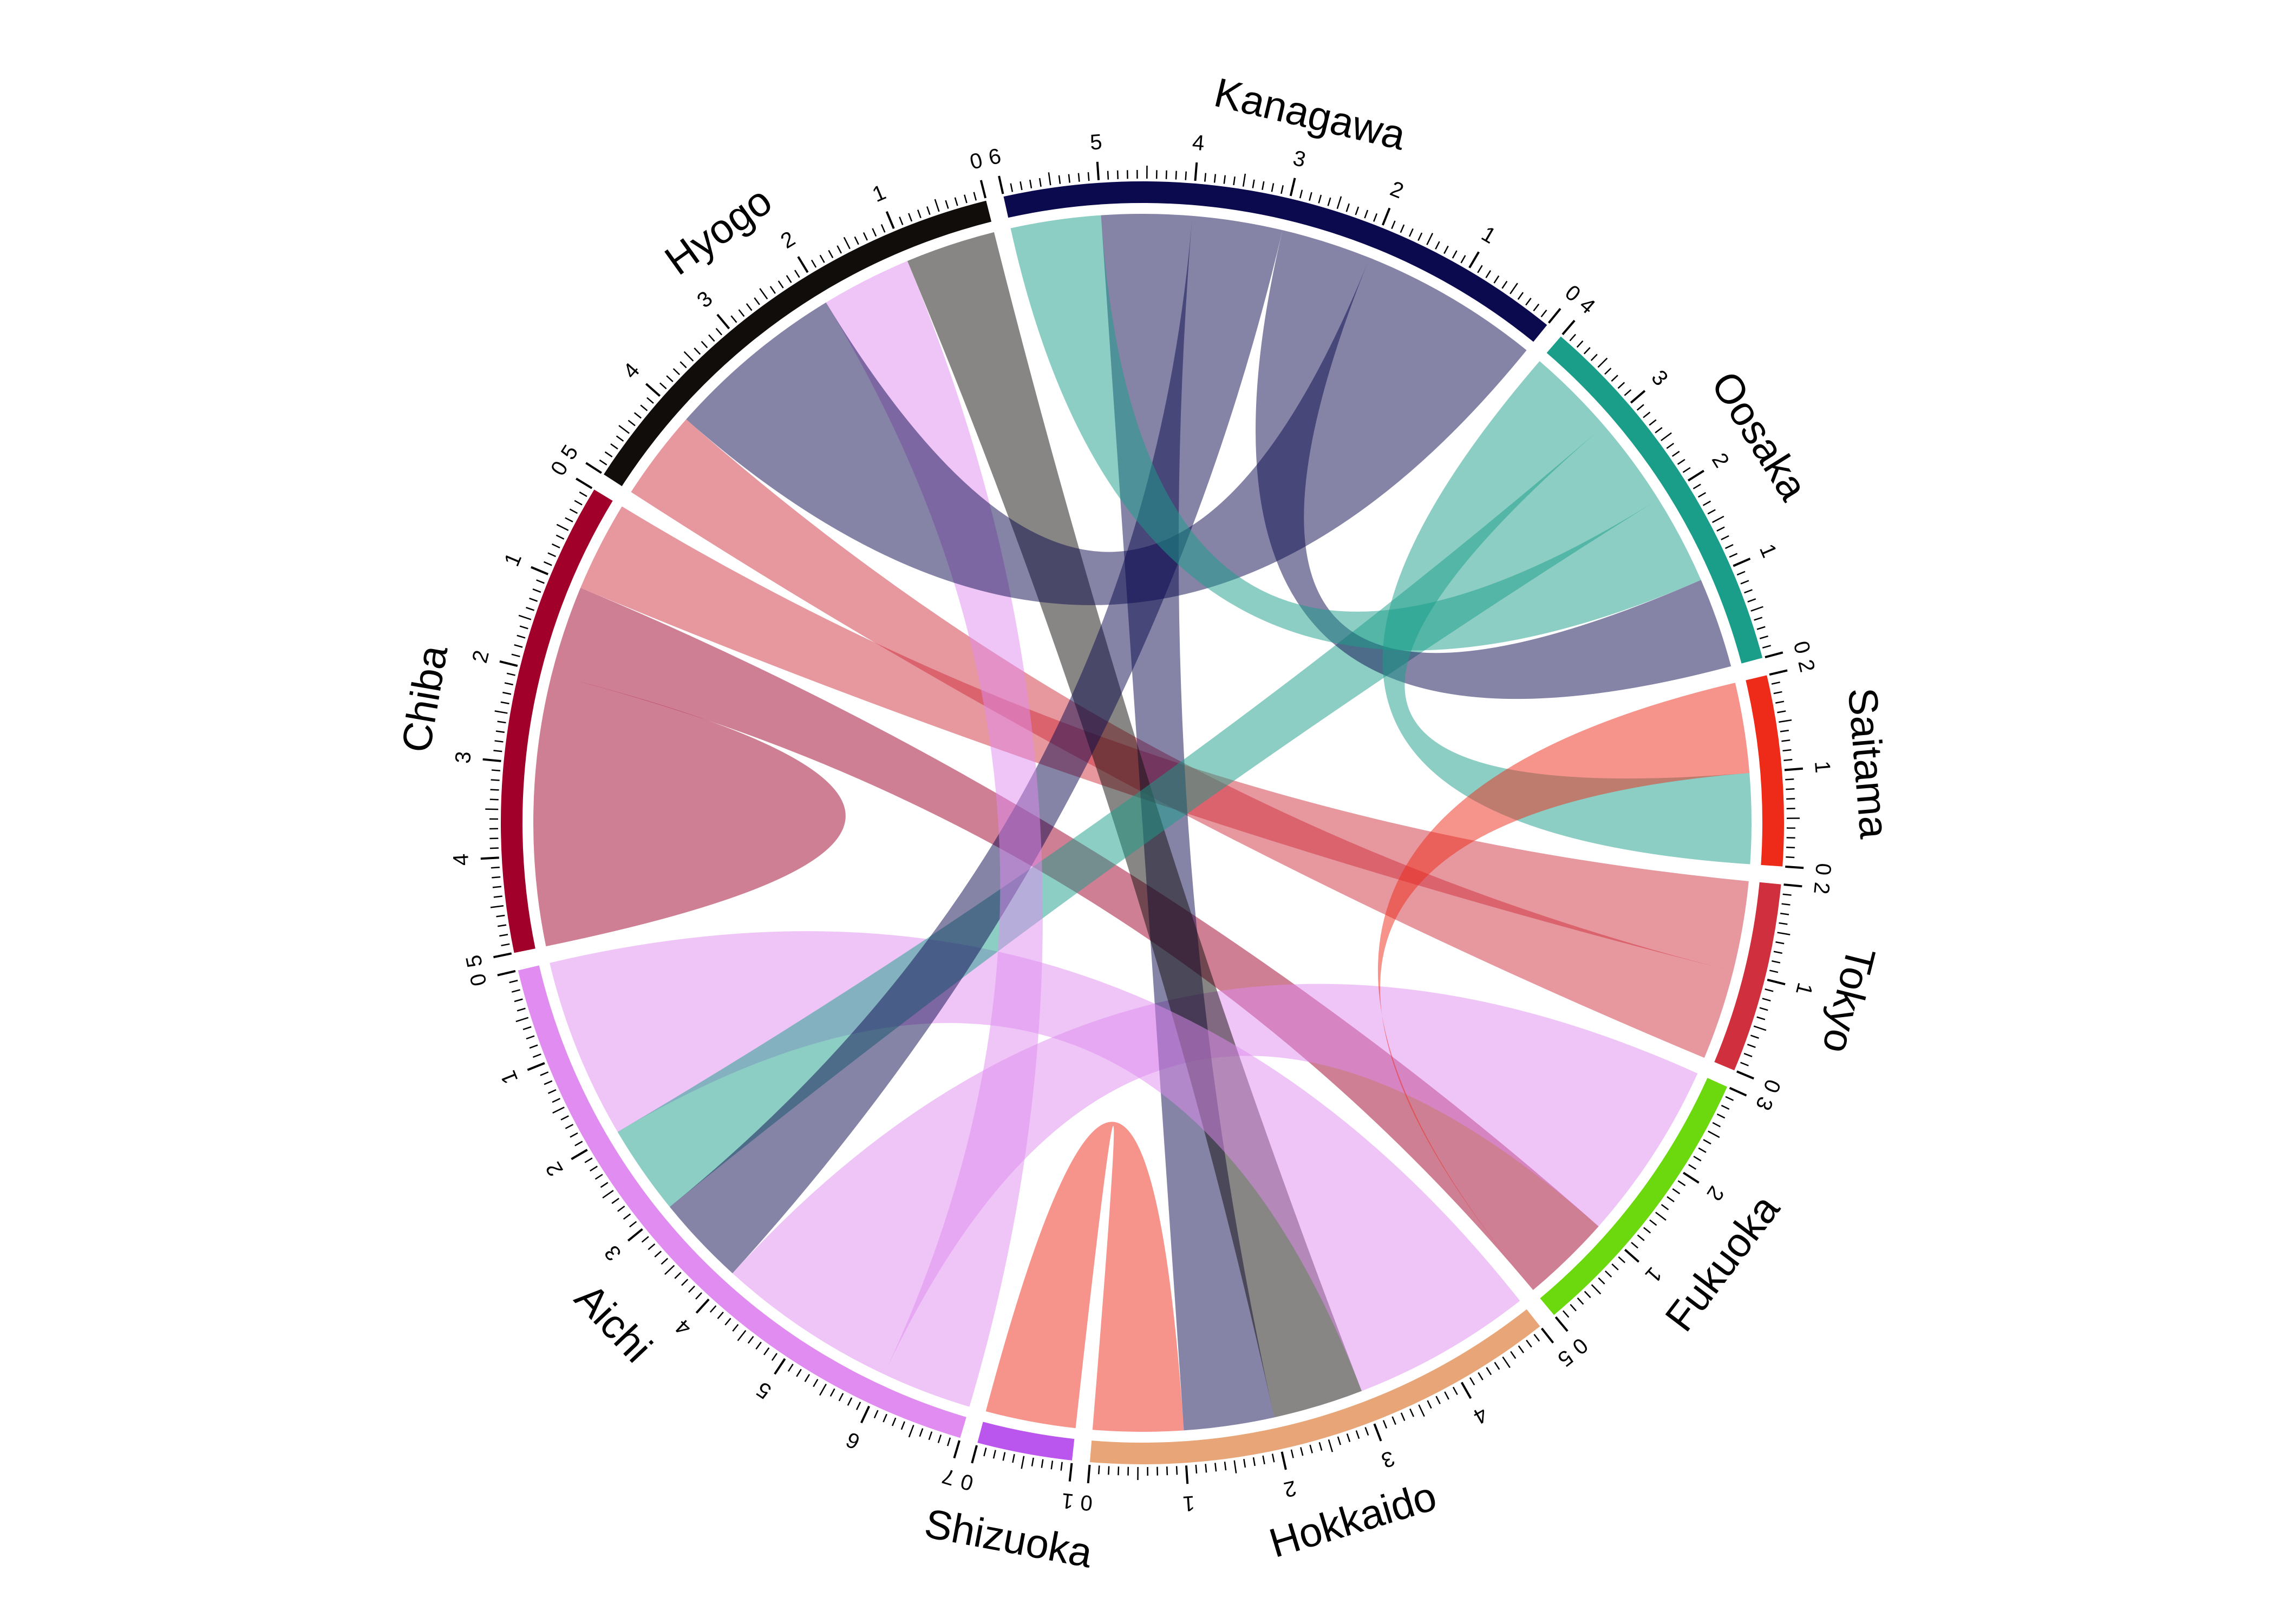  What do you see at coordinates (798, 343) in the screenshot?
I see `sector-track-hyogo` at bounding box center [798, 343].